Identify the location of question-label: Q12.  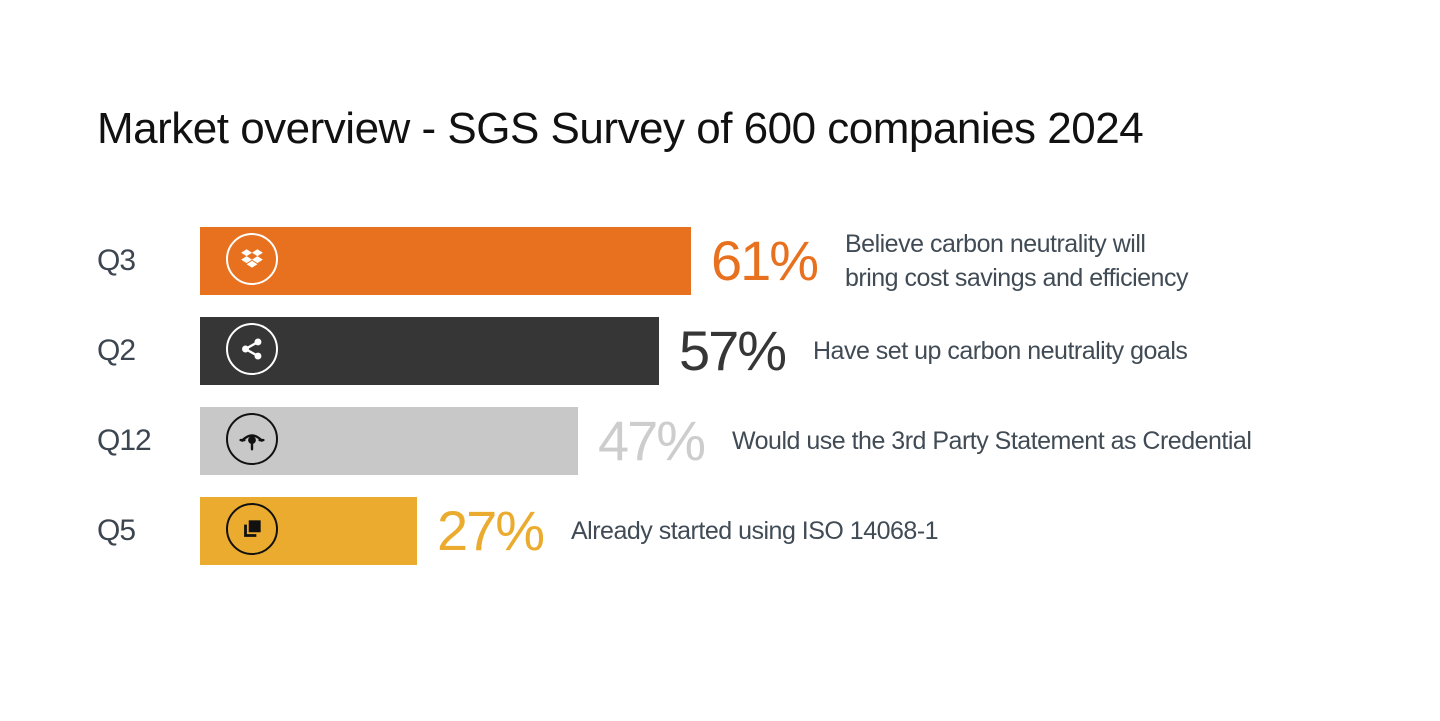
(124, 440).